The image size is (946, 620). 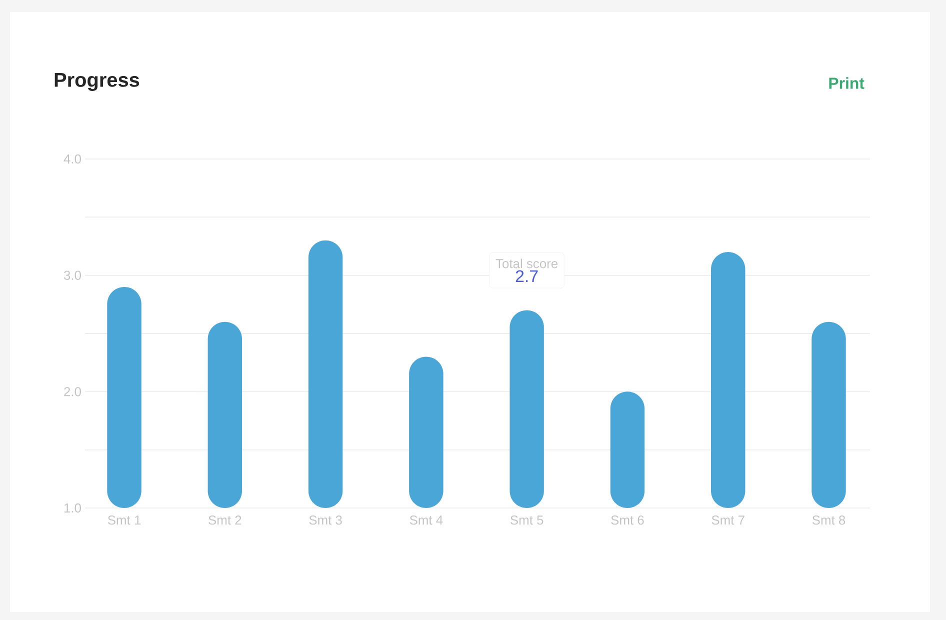 What do you see at coordinates (124, 520) in the screenshot?
I see `x-tick-label: Smt 1` at bounding box center [124, 520].